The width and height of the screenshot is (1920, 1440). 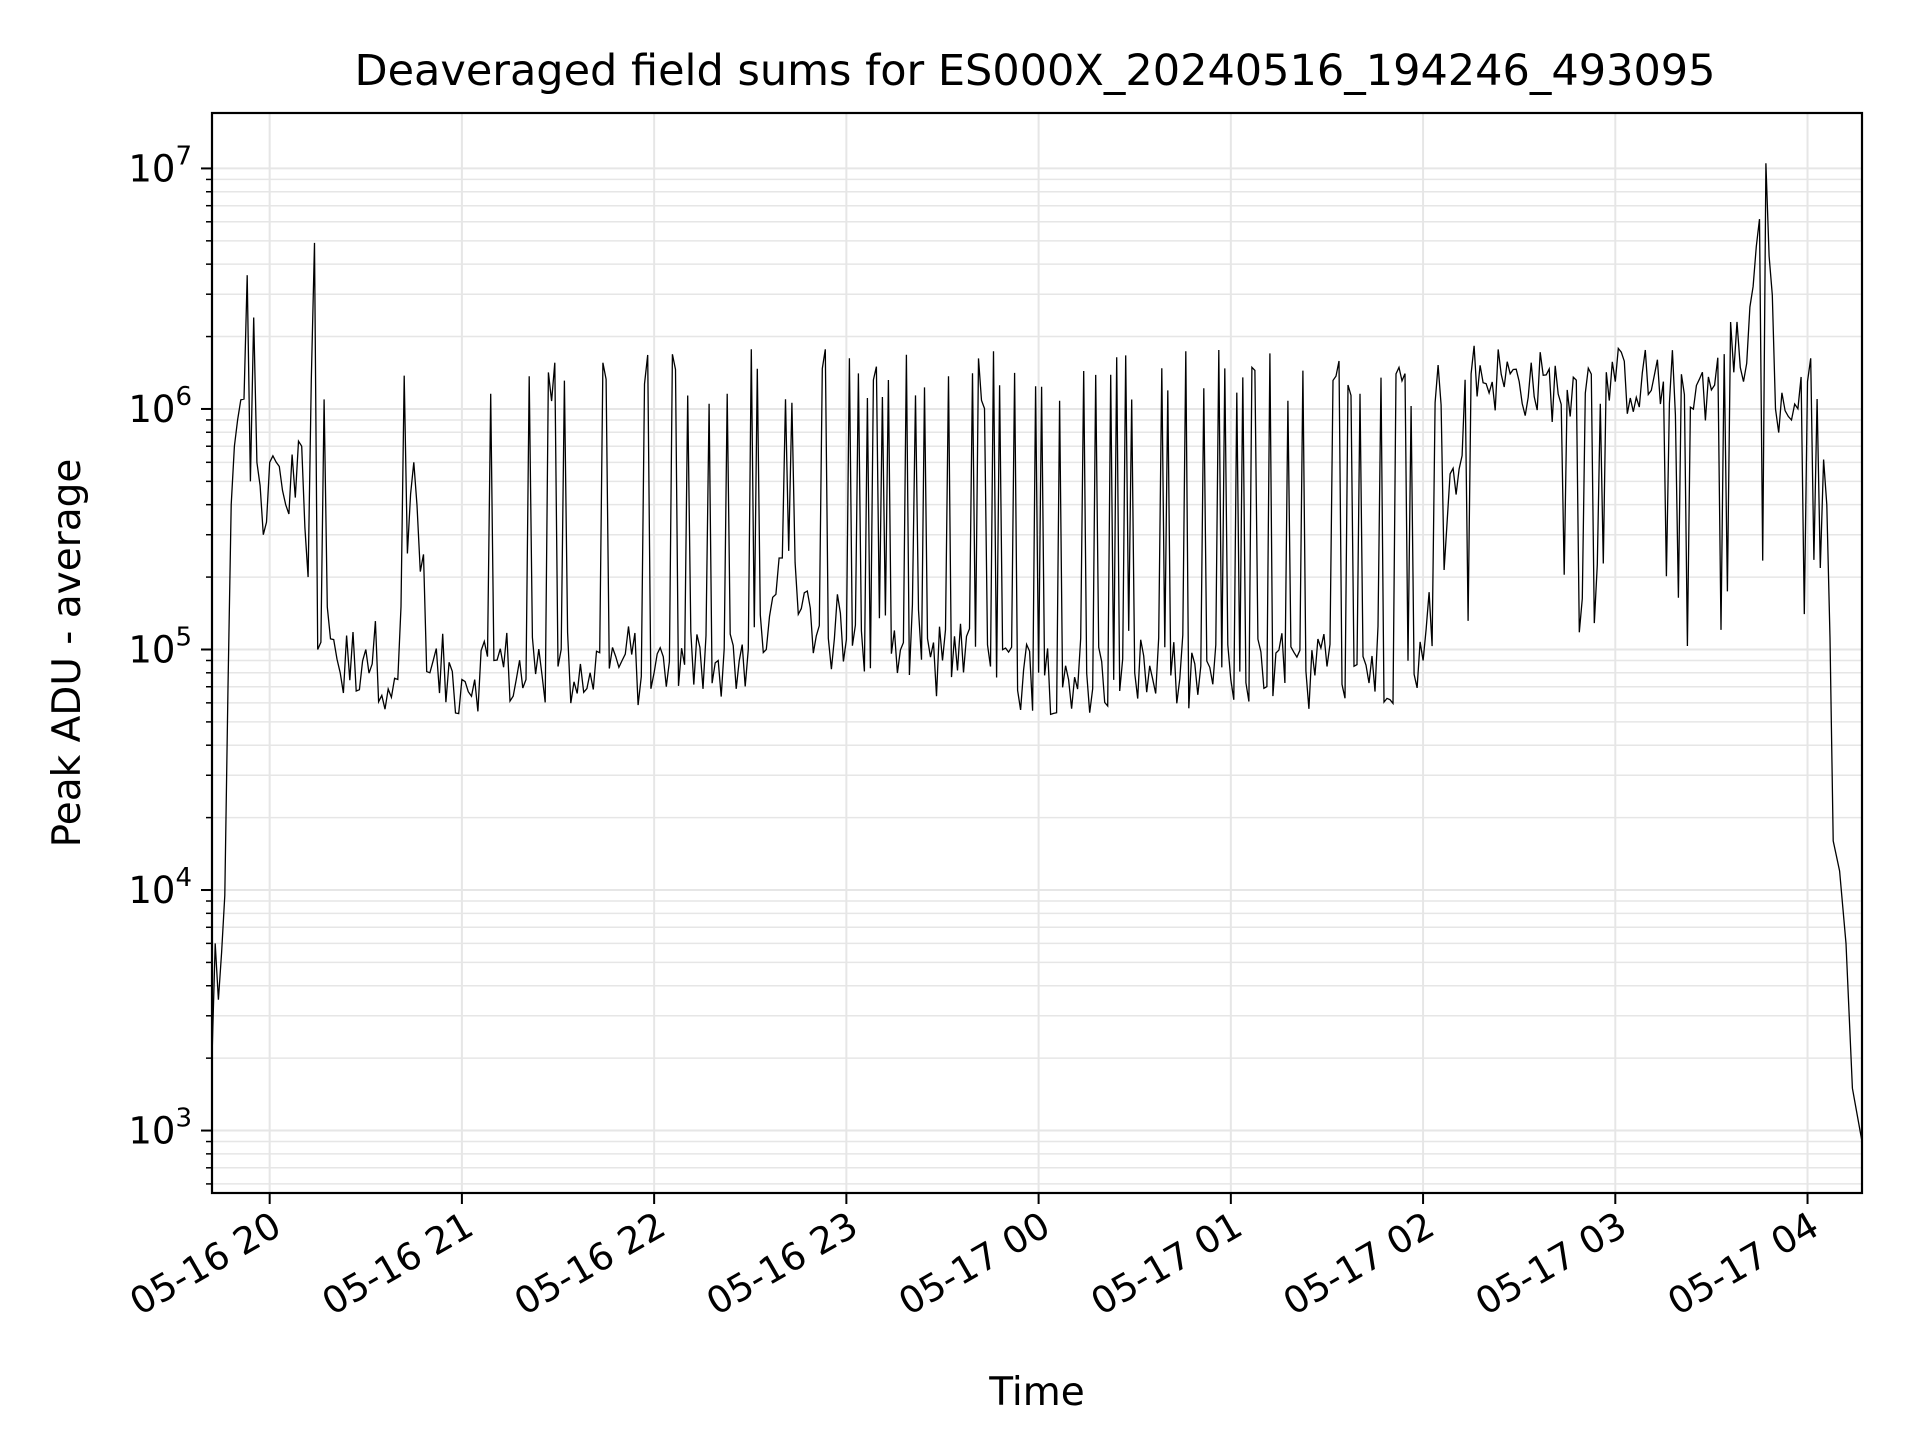 What do you see at coordinates (1167, 1264) in the screenshot?
I see `x-tick-label: 05-17 01` at bounding box center [1167, 1264].